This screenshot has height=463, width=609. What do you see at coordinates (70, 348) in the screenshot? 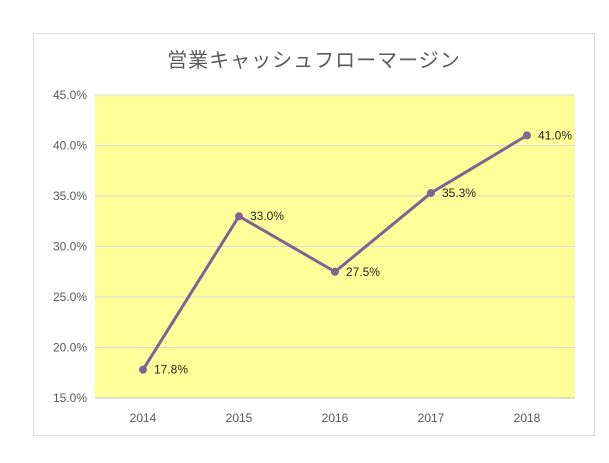
I see `y-tick-label: 20.0%` at bounding box center [70, 348].